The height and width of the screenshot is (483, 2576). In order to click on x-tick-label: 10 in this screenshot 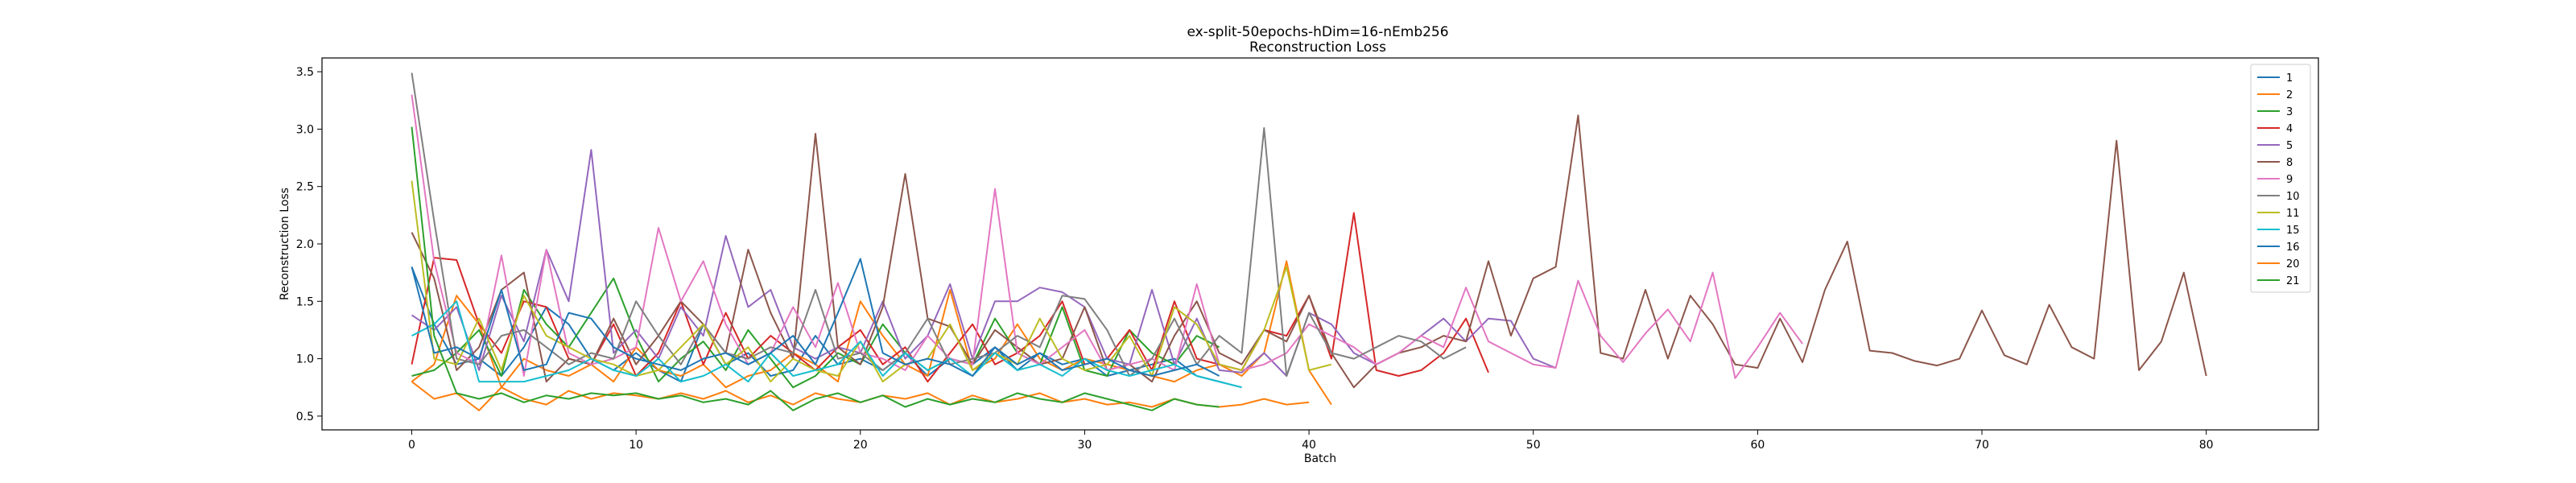, I will do `click(636, 445)`.